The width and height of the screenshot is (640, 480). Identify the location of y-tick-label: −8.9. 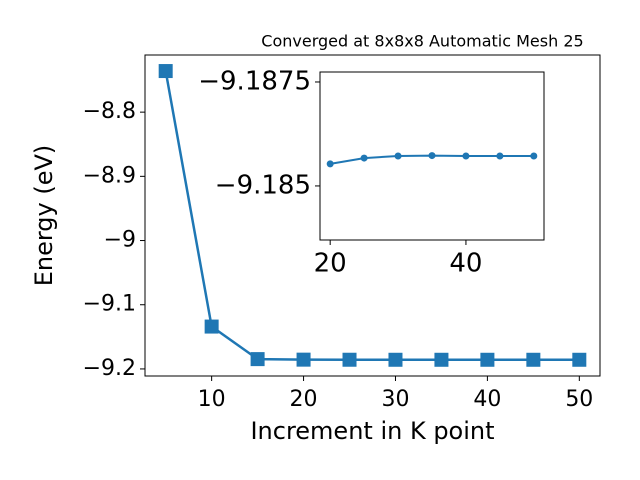
(109, 175).